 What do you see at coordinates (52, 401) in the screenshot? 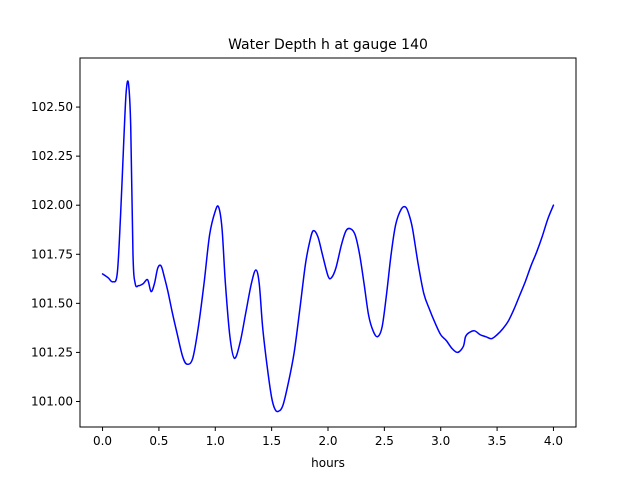
I see `y-tick-label: 101.00` at bounding box center [52, 401].